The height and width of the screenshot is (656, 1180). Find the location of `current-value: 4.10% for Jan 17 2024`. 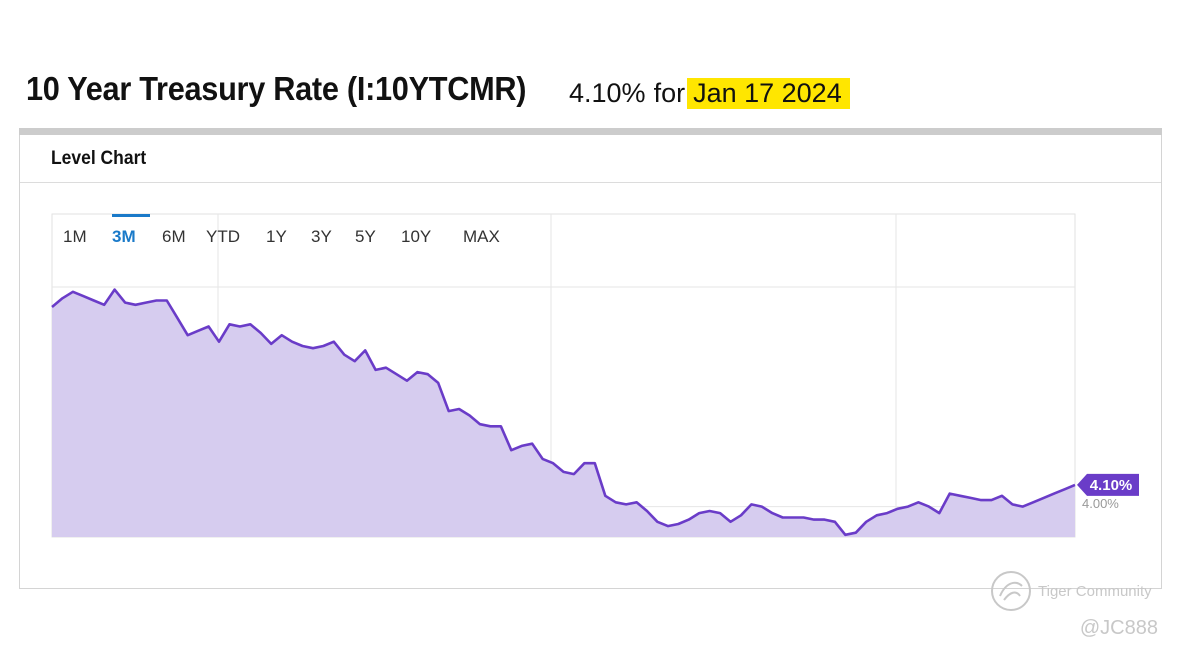

current-value: 4.10% for Jan 17 2024 is located at coordinates (709, 93).